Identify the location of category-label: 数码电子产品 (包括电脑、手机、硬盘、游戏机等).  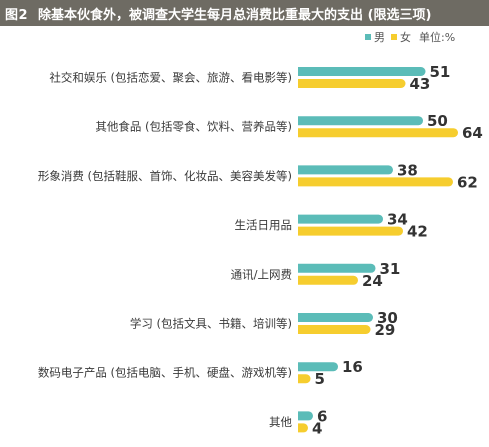
(165, 373).